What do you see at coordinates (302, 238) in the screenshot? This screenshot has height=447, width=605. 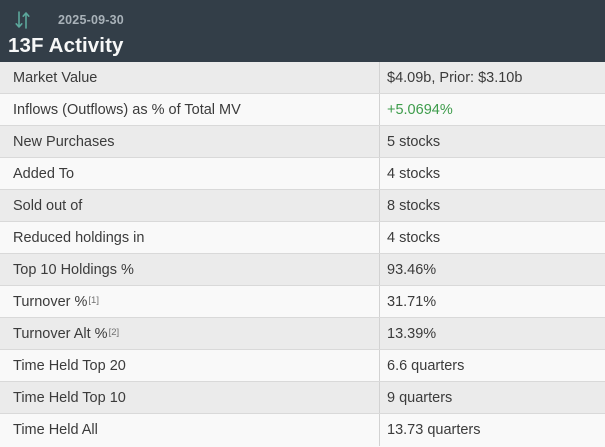 I see `table-row: Reduced holdings in 4 stocks` at bounding box center [302, 238].